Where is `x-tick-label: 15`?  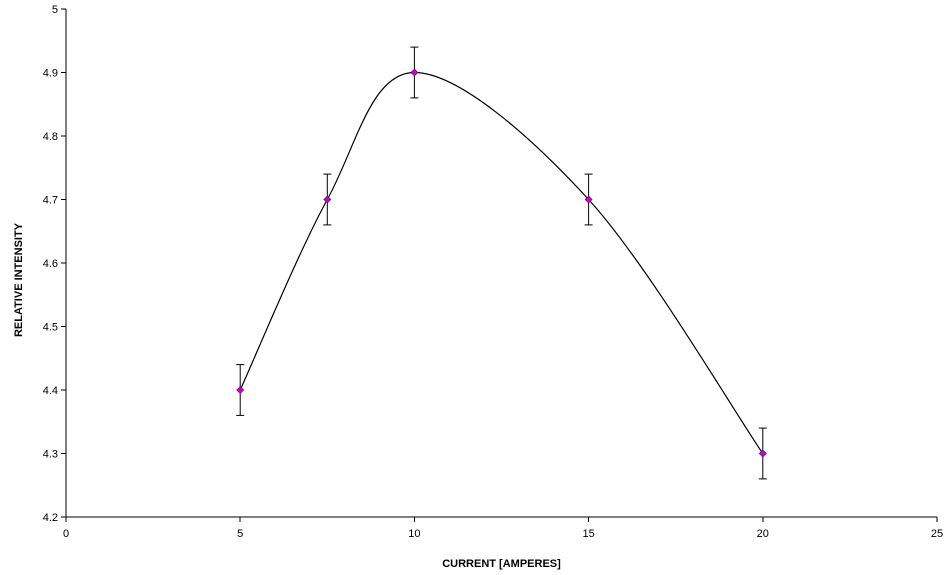
x-tick-label: 15 is located at coordinates (588, 534).